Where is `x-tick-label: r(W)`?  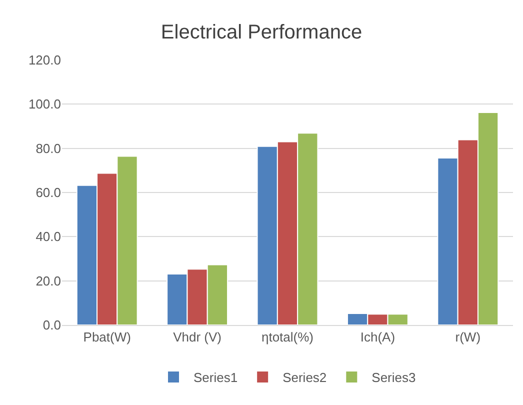
x-tick-label: r(W) is located at coordinates (468, 337).